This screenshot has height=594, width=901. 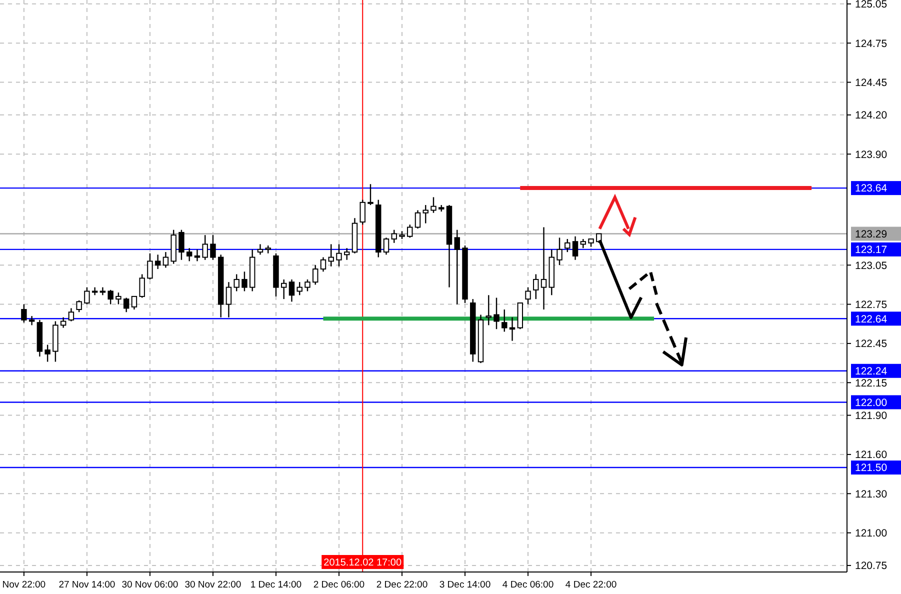 What do you see at coordinates (528, 584) in the screenshot?
I see `x-tick-label: 4 Dec 06:00` at bounding box center [528, 584].